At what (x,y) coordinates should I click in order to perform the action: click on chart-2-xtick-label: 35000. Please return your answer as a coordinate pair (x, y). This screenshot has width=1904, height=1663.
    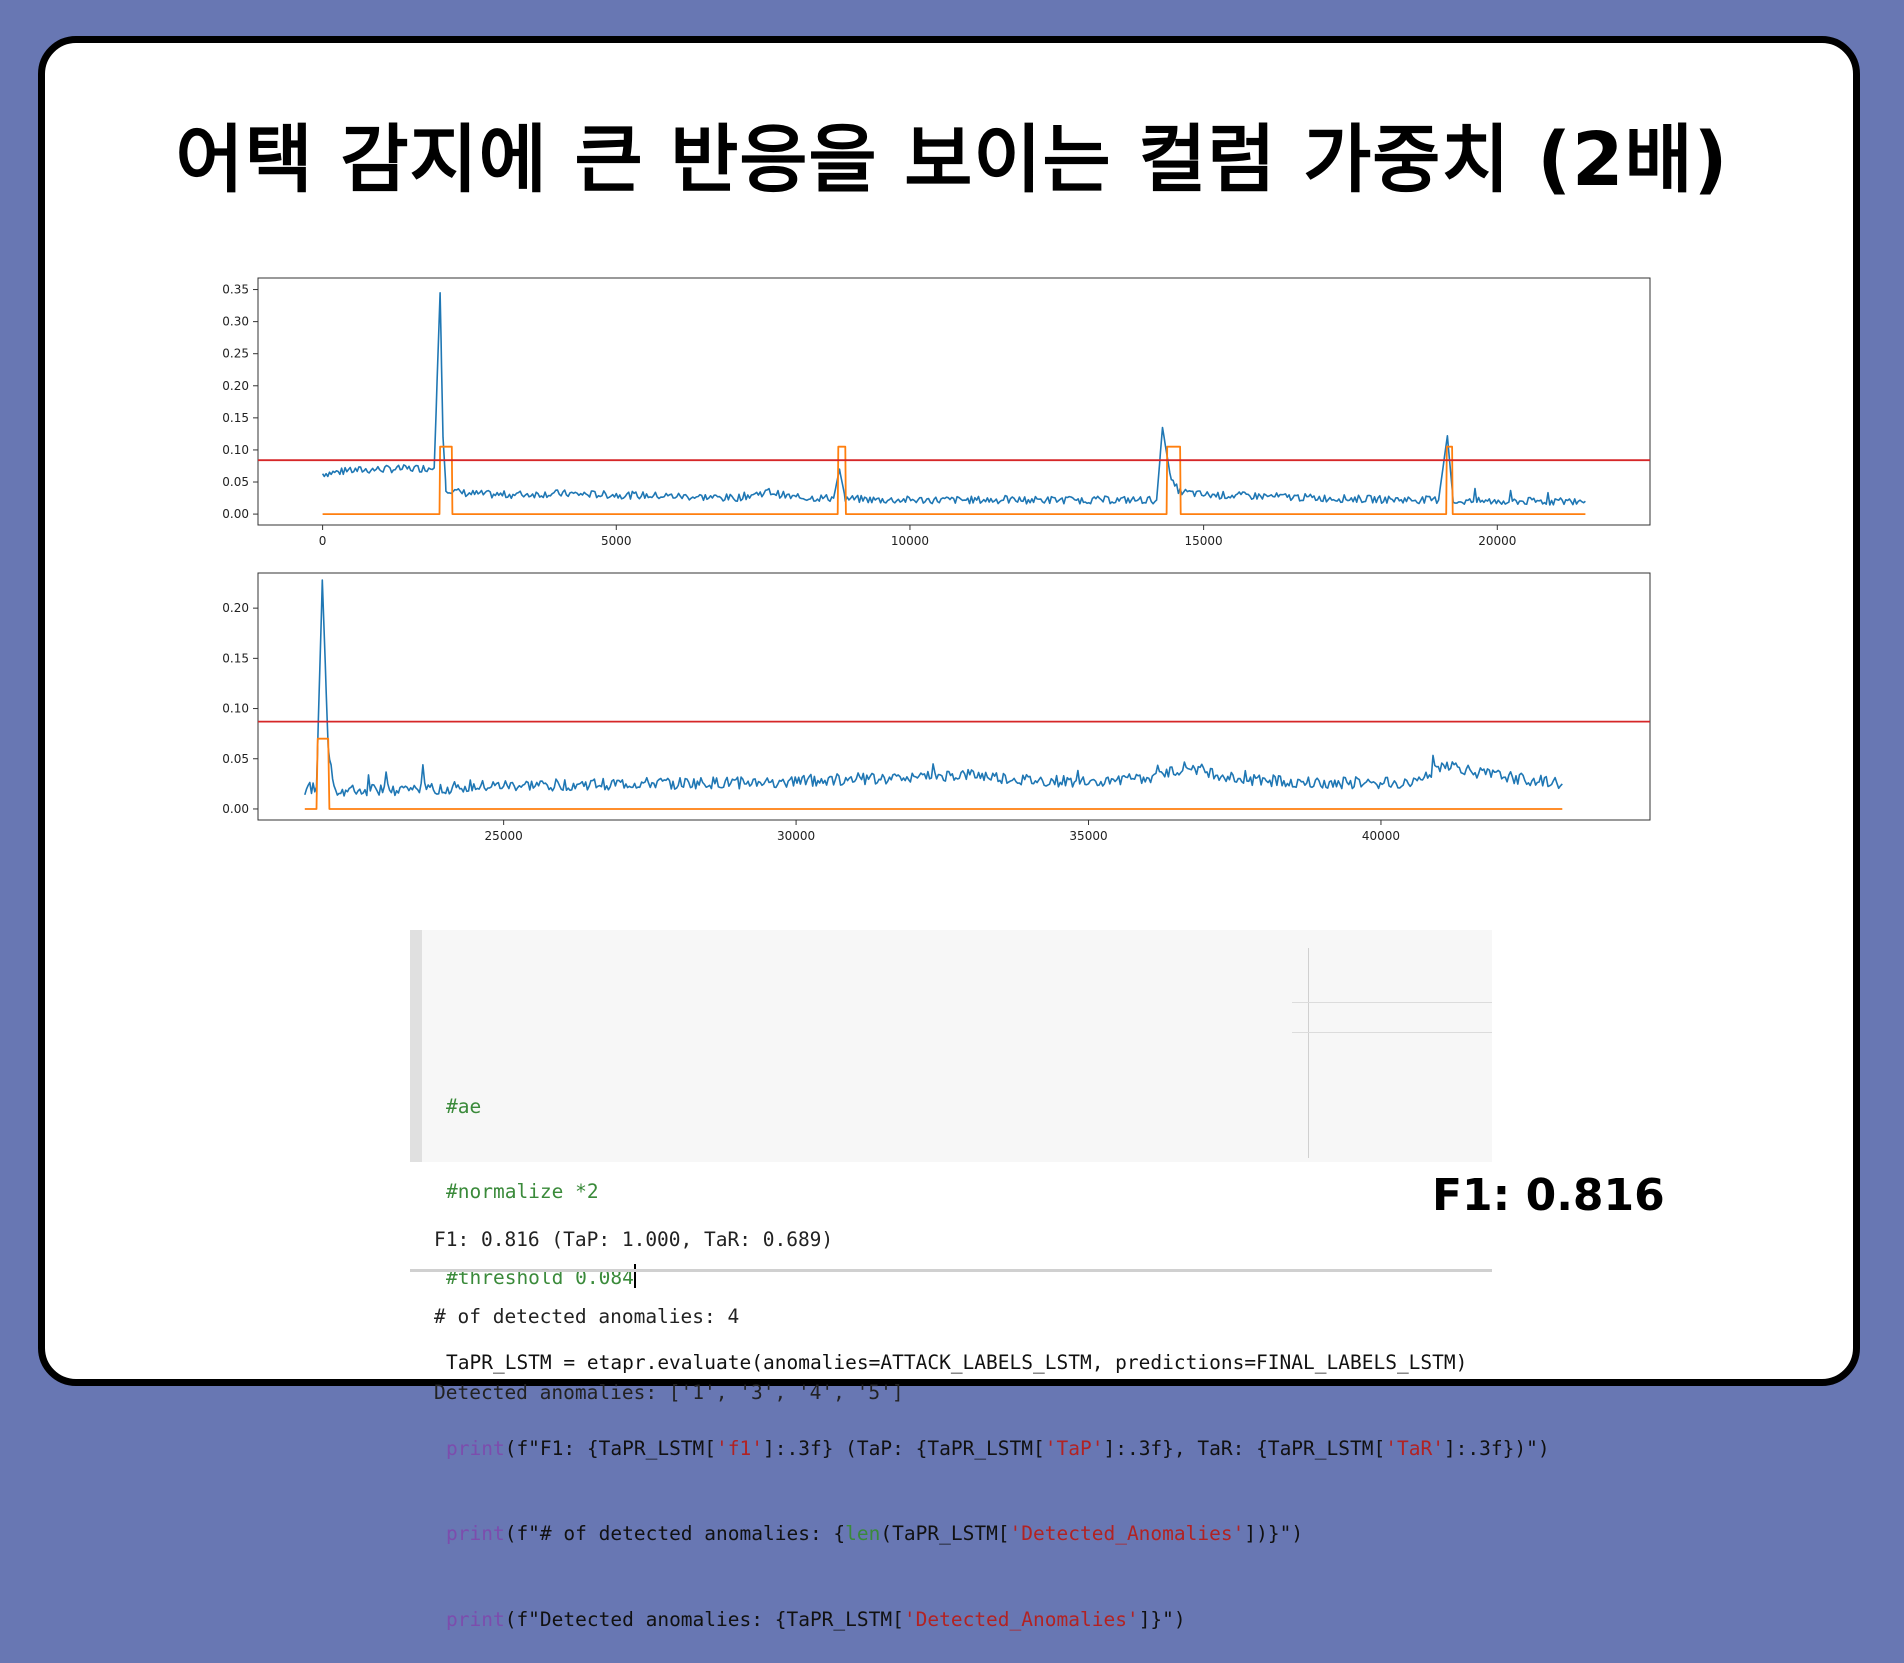
    Looking at the image, I should click on (1088, 836).